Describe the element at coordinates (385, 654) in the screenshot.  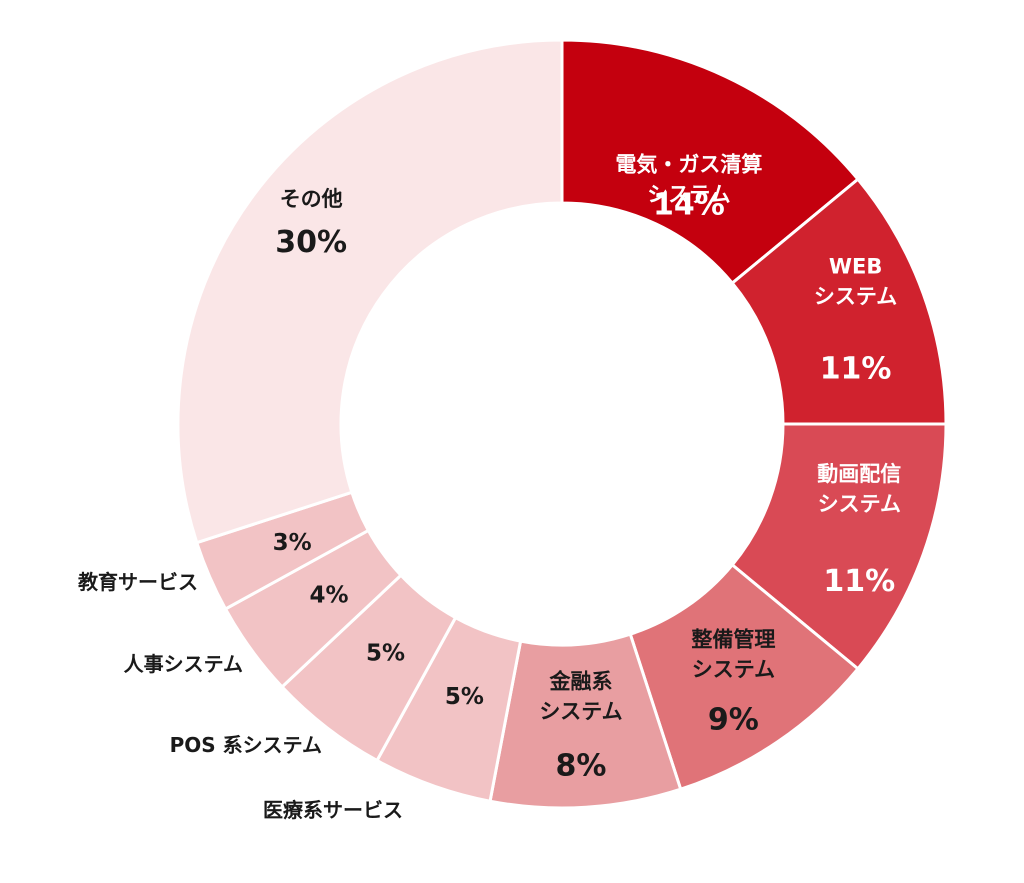
I see `slice-pct-pos: 5%` at that location.